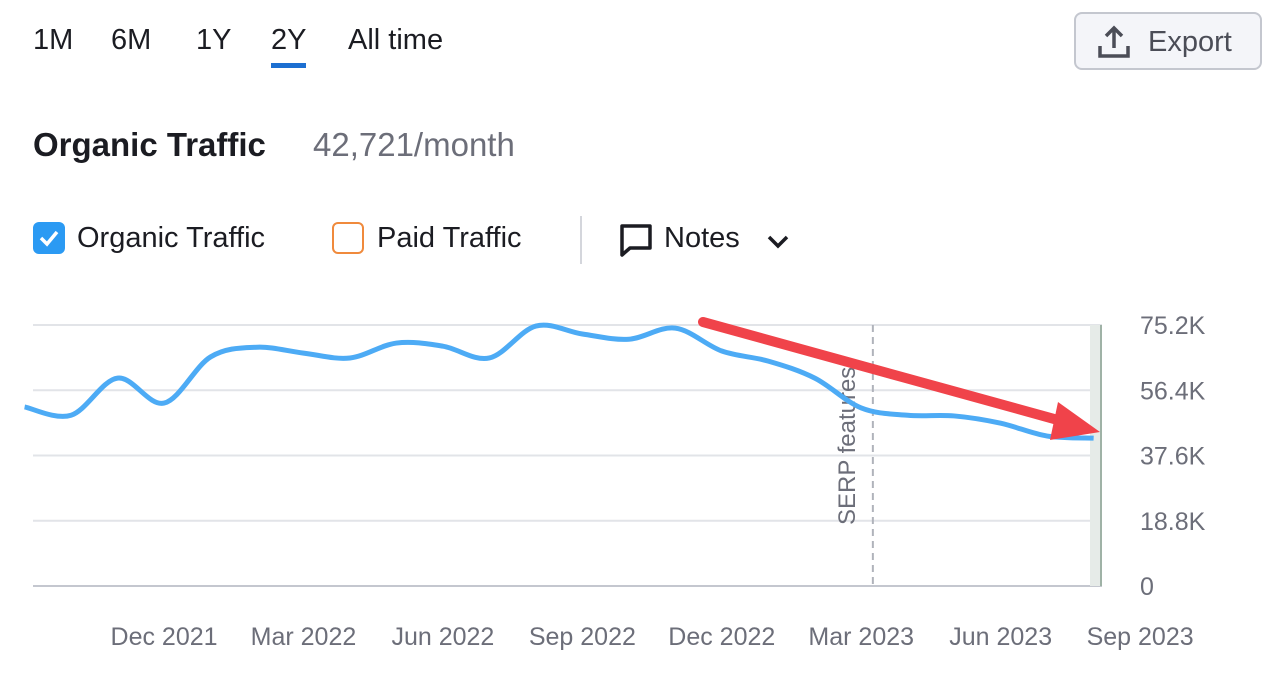 Image resolution: width=1280 pixels, height=682 pixels. What do you see at coordinates (164, 637) in the screenshot?
I see `x-tick-label: Dec 2021` at bounding box center [164, 637].